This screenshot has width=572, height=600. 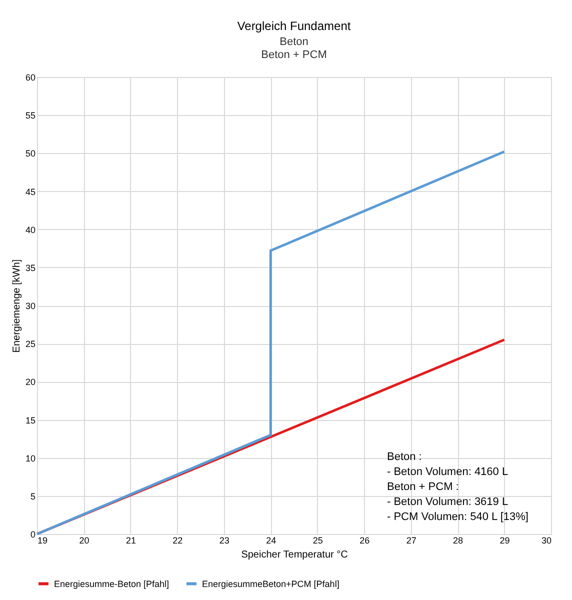 I want to click on y-tick-label: 40, so click(x=30, y=229).